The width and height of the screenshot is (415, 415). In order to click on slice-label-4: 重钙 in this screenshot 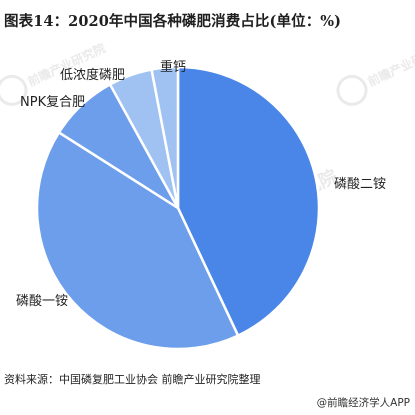, I will do `click(173, 67)`.